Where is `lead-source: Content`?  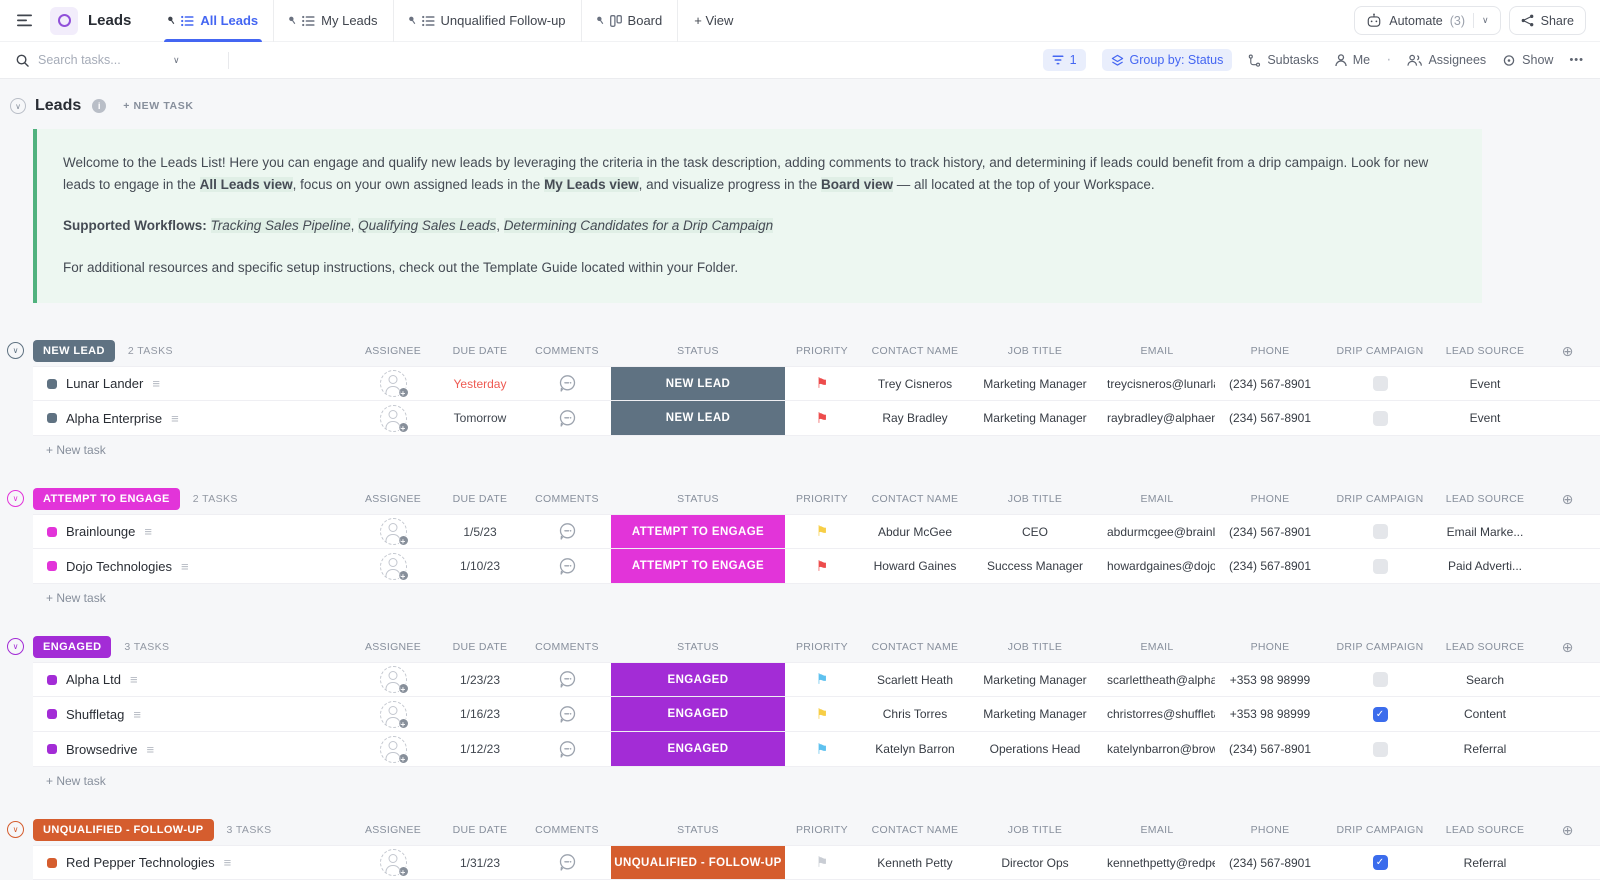 lead-source: Content is located at coordinates (1485, 714).